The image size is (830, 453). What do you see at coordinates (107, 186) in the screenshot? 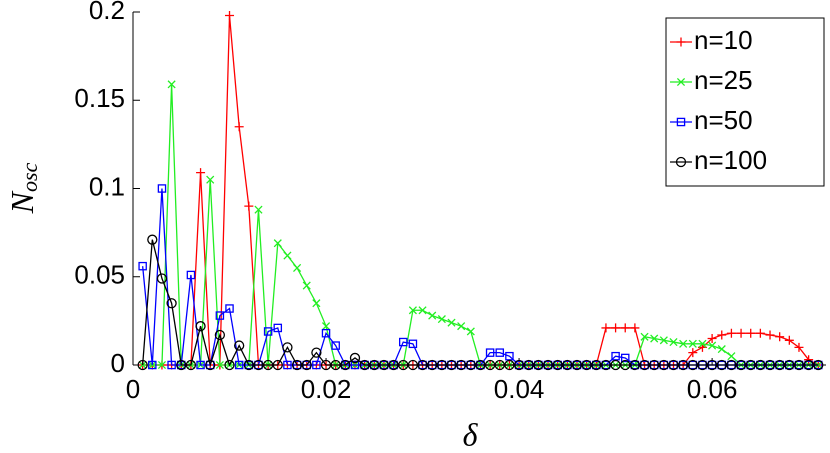
I see `y-tick-label: 0.1` at bounding box center [107, 186].